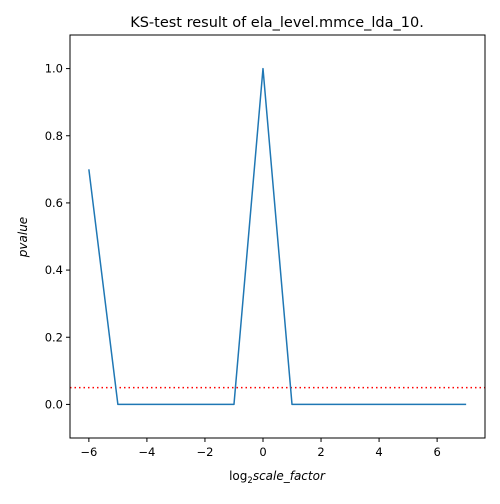  I want to click on x-axis-ticks: −6 −4 −2 0 2 4 6, so click(260, 448).